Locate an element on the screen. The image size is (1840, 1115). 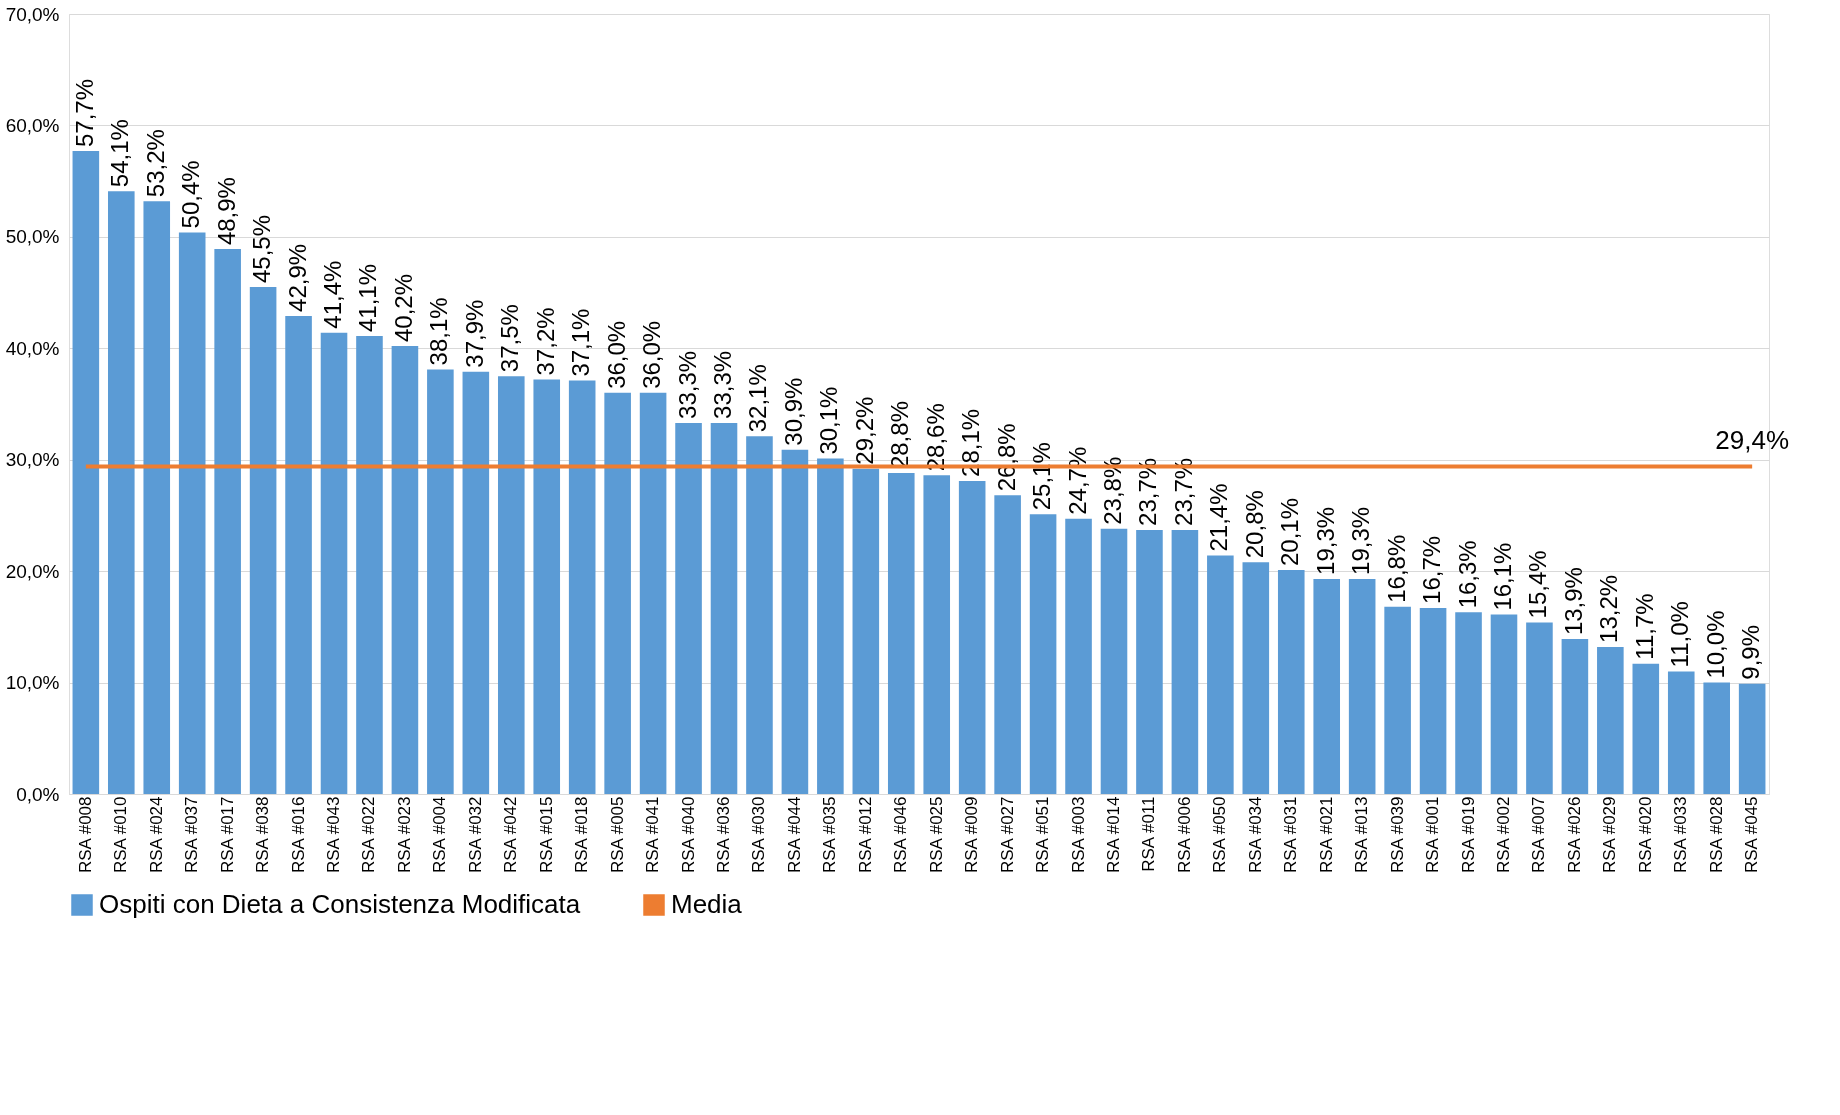
x-tick-label: RSA #045 is located at coordinates (1752, 835).